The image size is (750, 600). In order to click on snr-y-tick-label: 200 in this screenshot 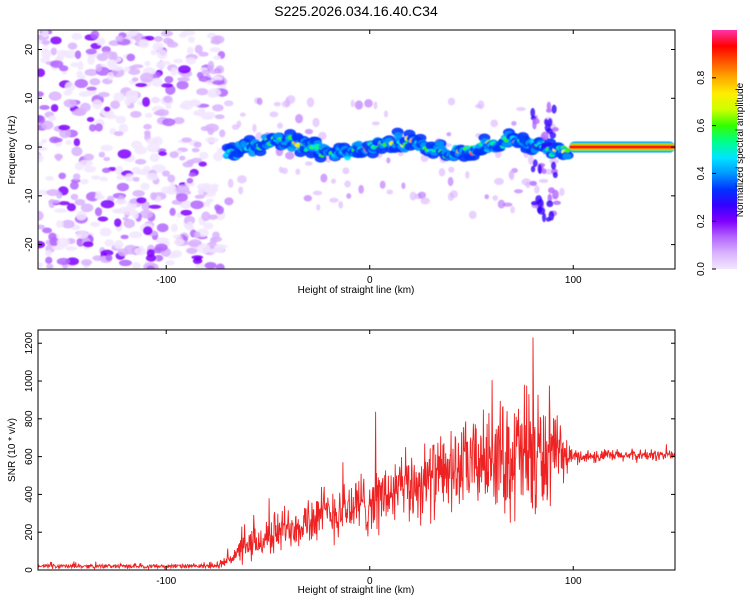, I will do `click(29, 531)`.